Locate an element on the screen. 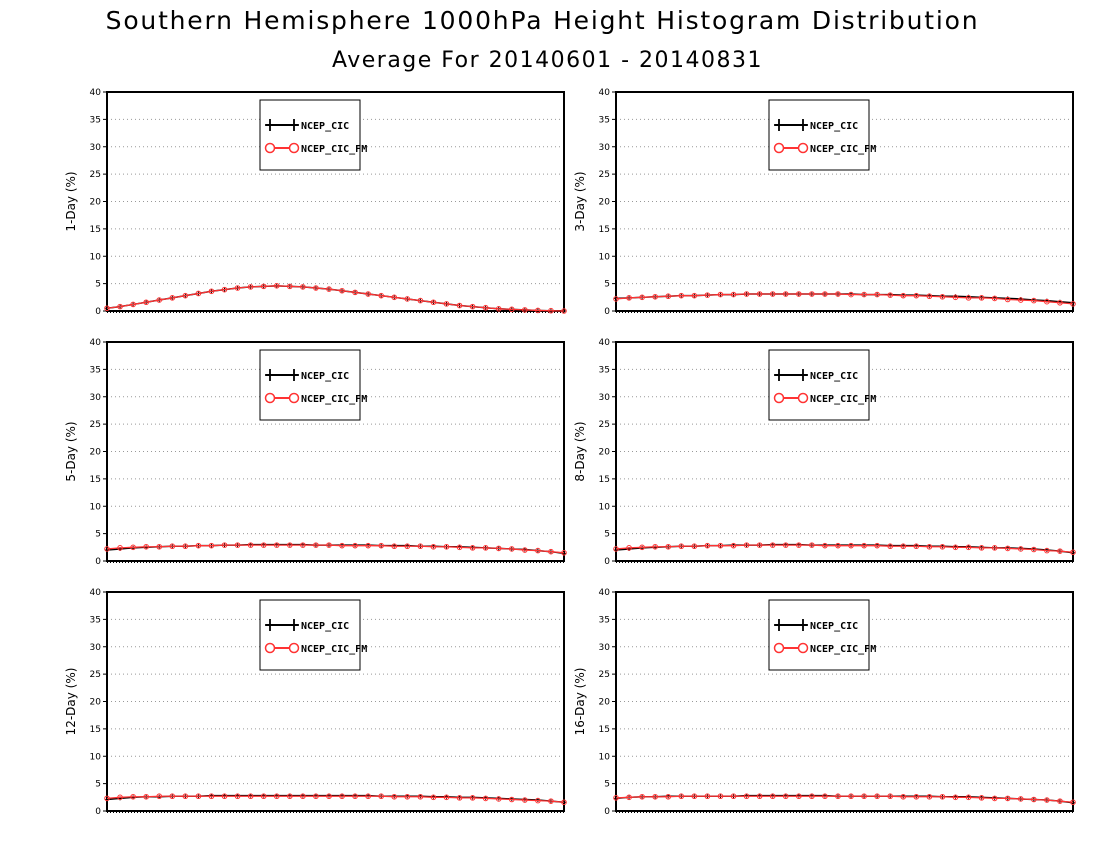  legend: NCEP_CIC NCEP_CIC_FM is located at coordinates (313, 135).